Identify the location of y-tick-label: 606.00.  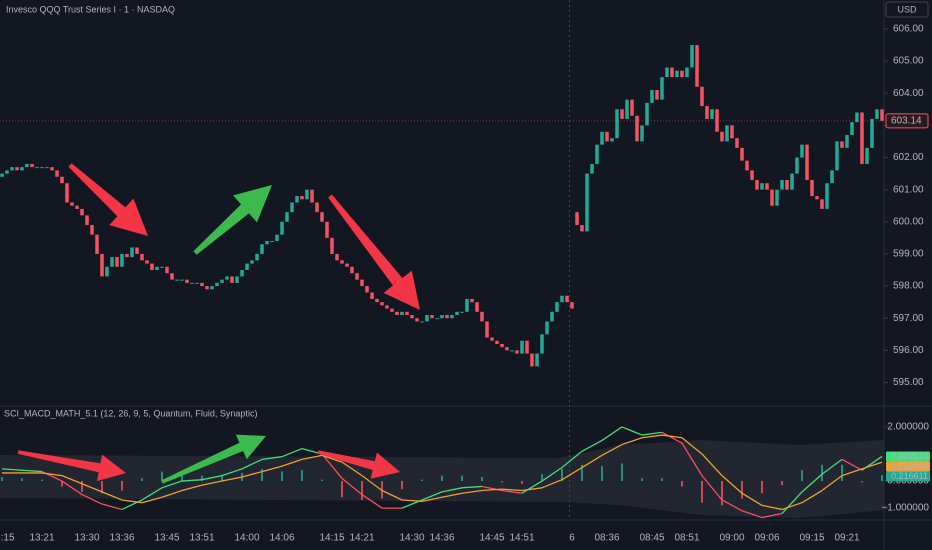
(908, 29).